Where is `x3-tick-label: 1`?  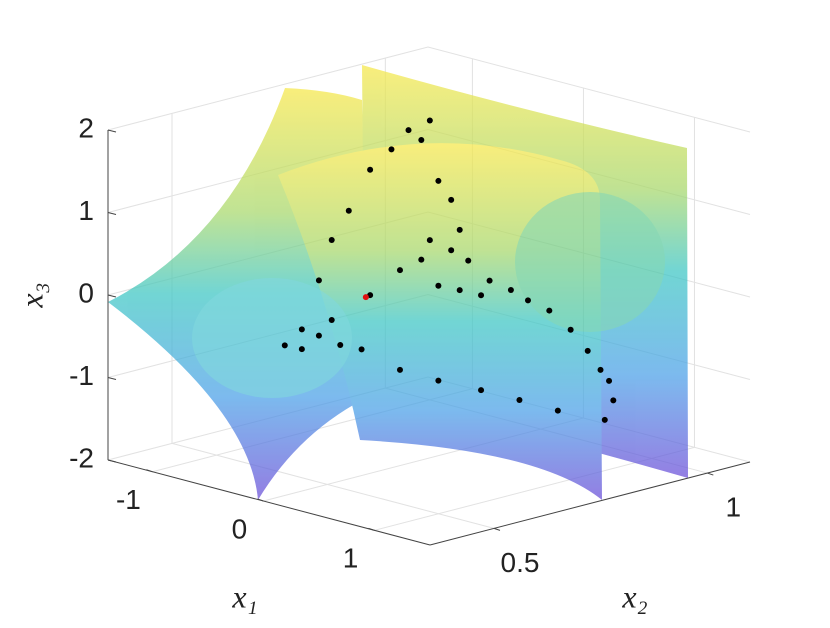 x3-tick-label: 1 is located at coordinates (86, 210).